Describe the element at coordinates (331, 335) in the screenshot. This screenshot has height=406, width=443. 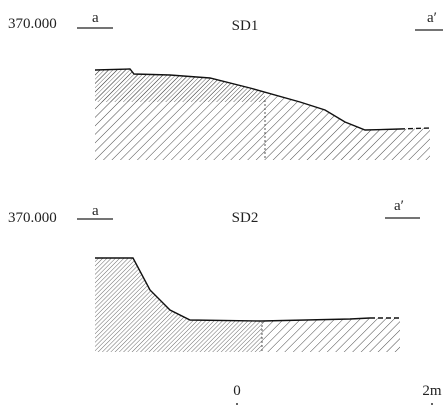
I see `soil-layer` at that location.